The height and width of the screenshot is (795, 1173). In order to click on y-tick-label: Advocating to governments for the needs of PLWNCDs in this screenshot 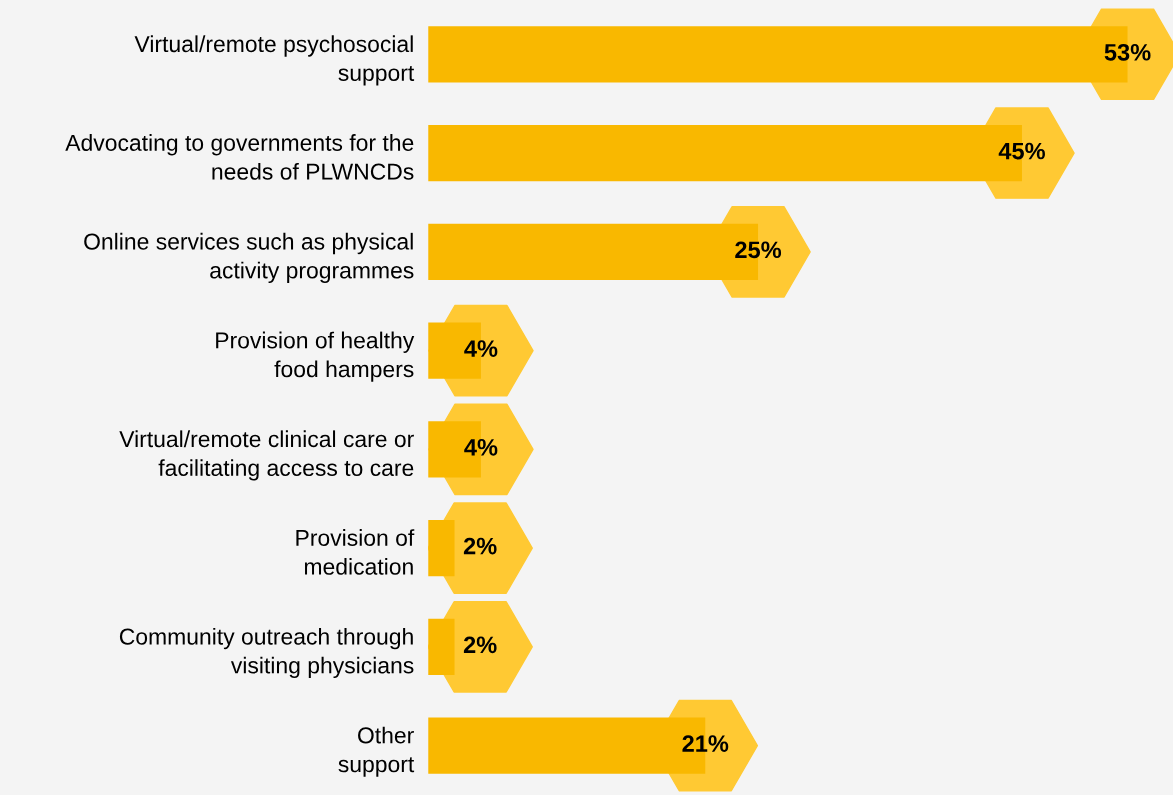, I will do `click(239, 157)`.